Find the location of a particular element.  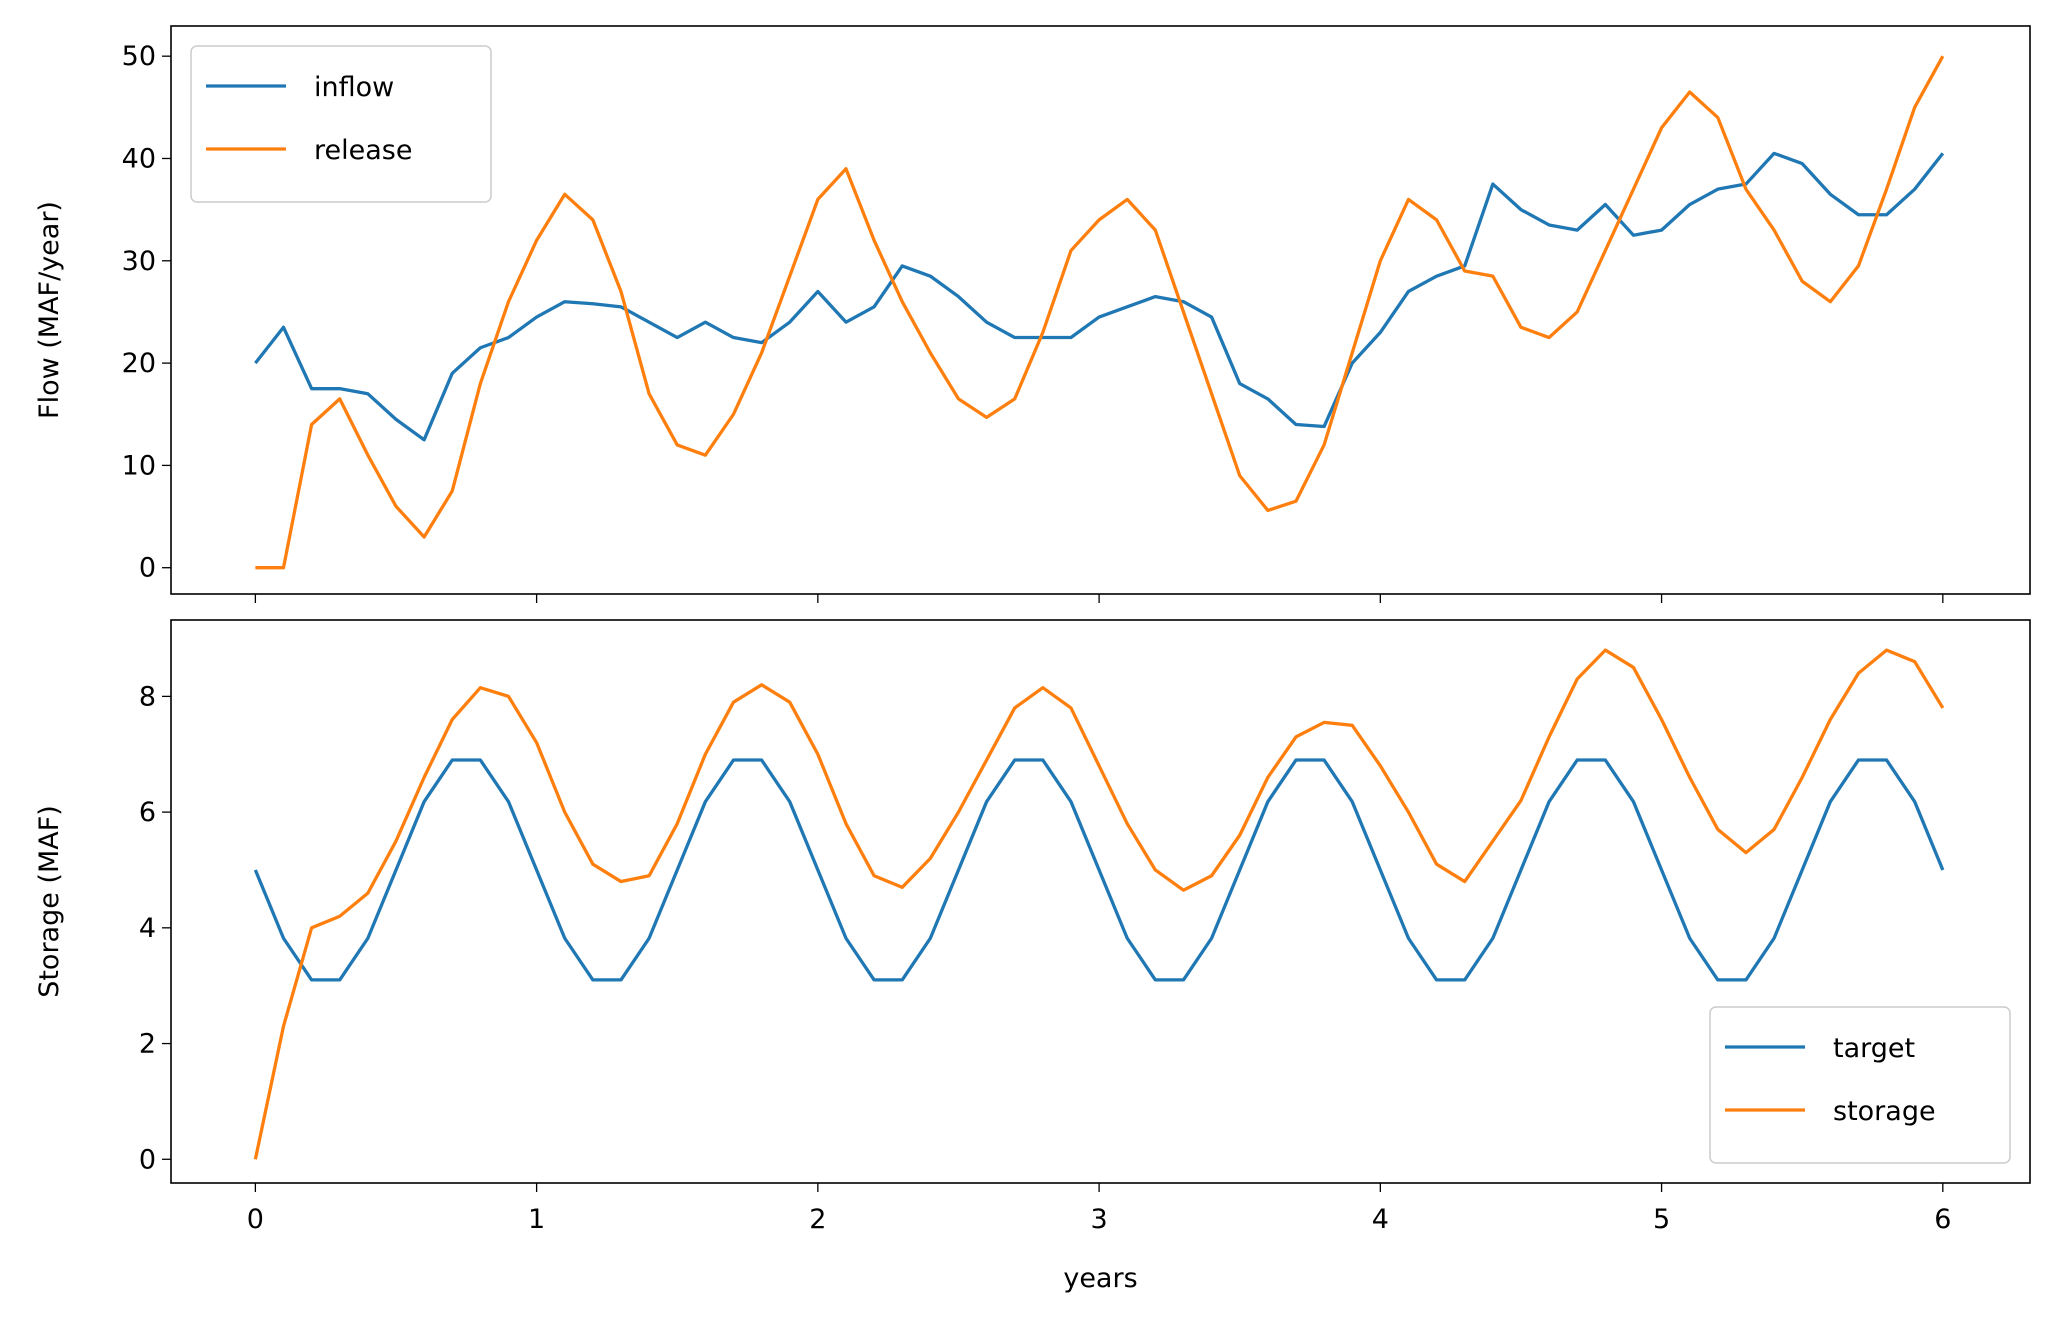

y-tick-label: 4 is located at coordinates (147, 928).